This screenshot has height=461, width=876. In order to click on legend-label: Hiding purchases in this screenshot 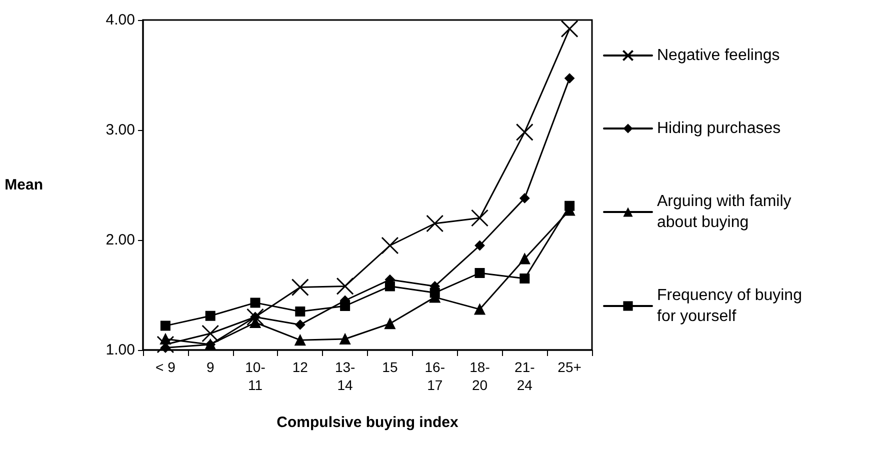, I will do `click(719, 128)`.